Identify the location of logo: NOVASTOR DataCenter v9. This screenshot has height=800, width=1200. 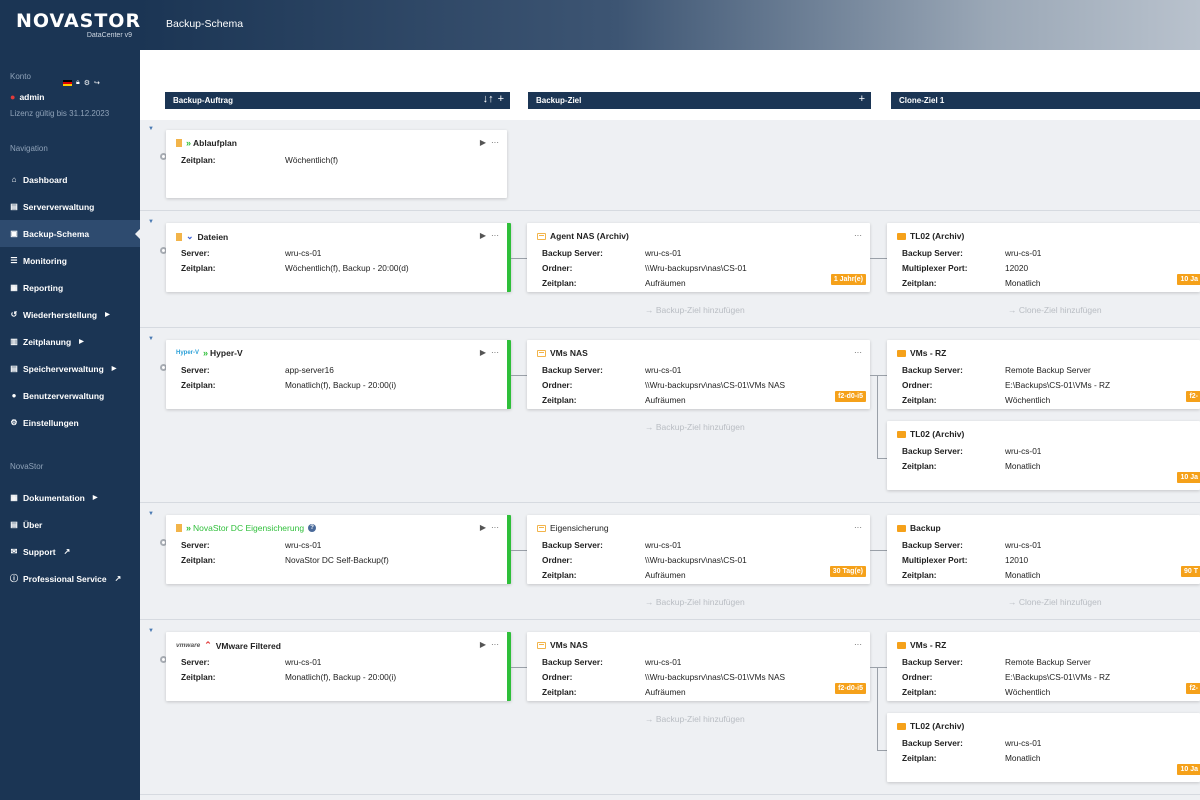
(70, 25).